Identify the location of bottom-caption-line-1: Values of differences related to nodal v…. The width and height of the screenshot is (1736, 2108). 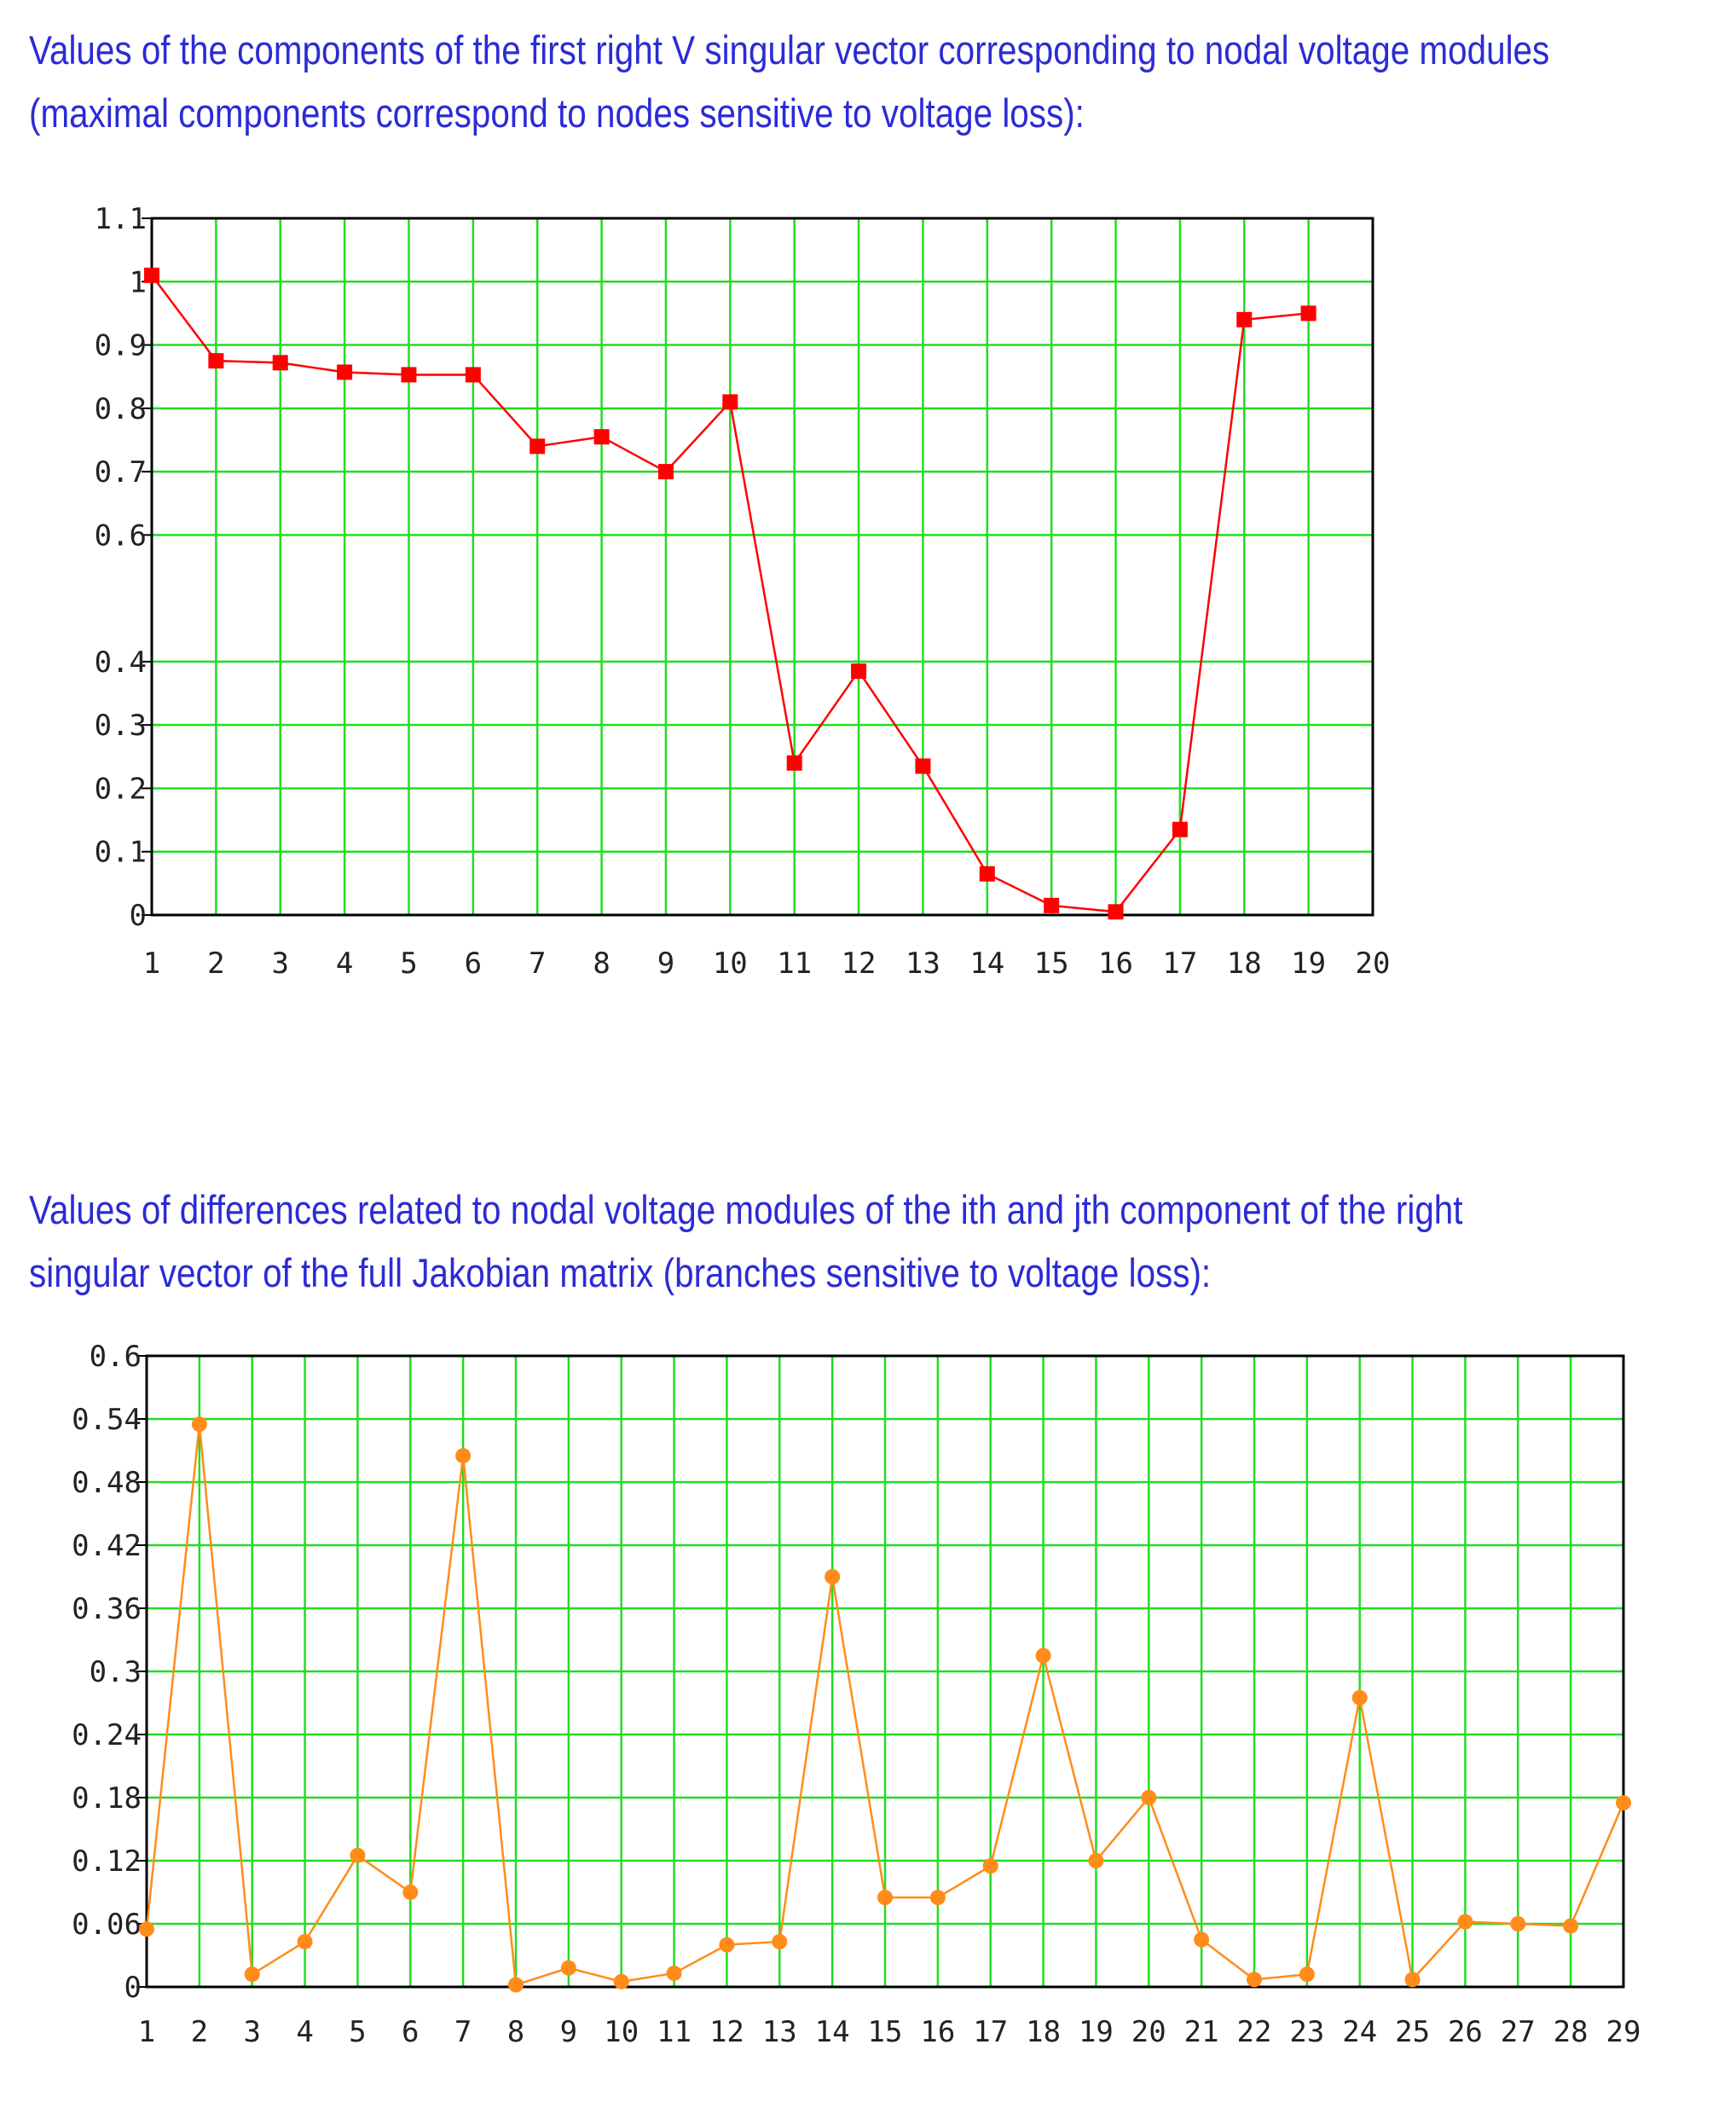
(746, 1209).